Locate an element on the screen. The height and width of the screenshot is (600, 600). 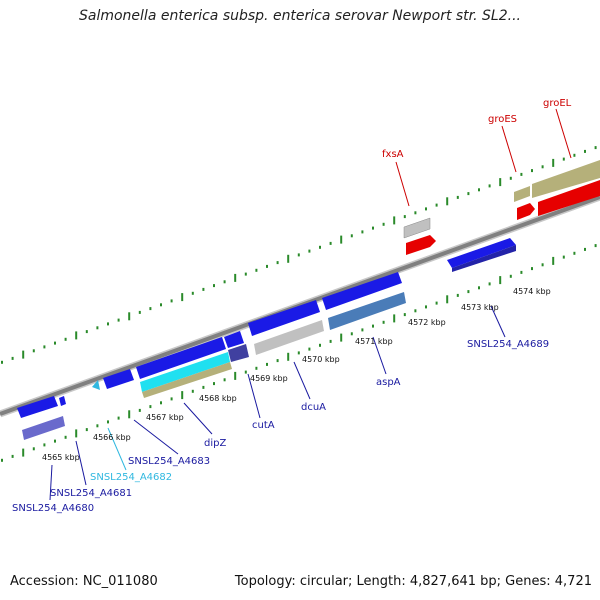
callout-cutA is located at coordinates (254, 396).